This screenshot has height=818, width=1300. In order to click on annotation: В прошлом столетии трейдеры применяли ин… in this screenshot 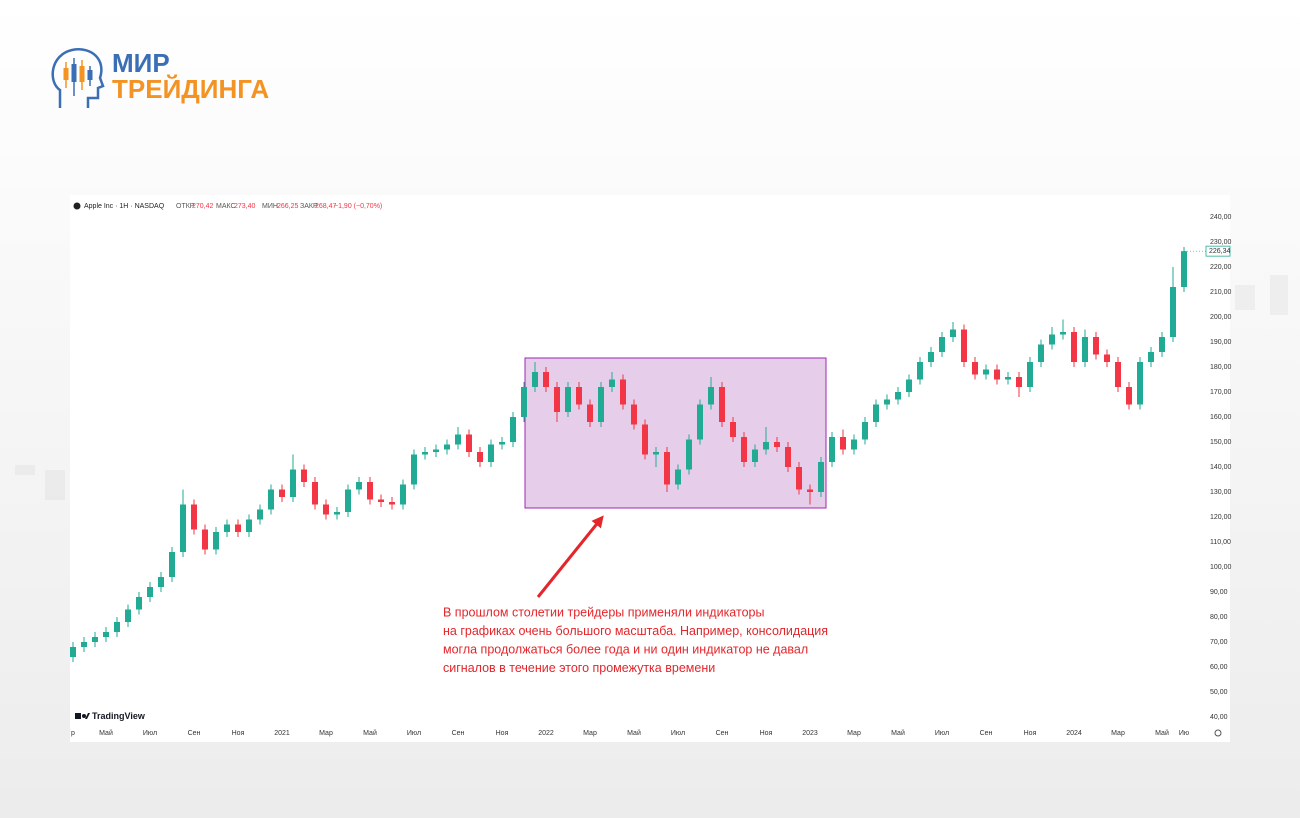, I will do `click(635, 640)`.